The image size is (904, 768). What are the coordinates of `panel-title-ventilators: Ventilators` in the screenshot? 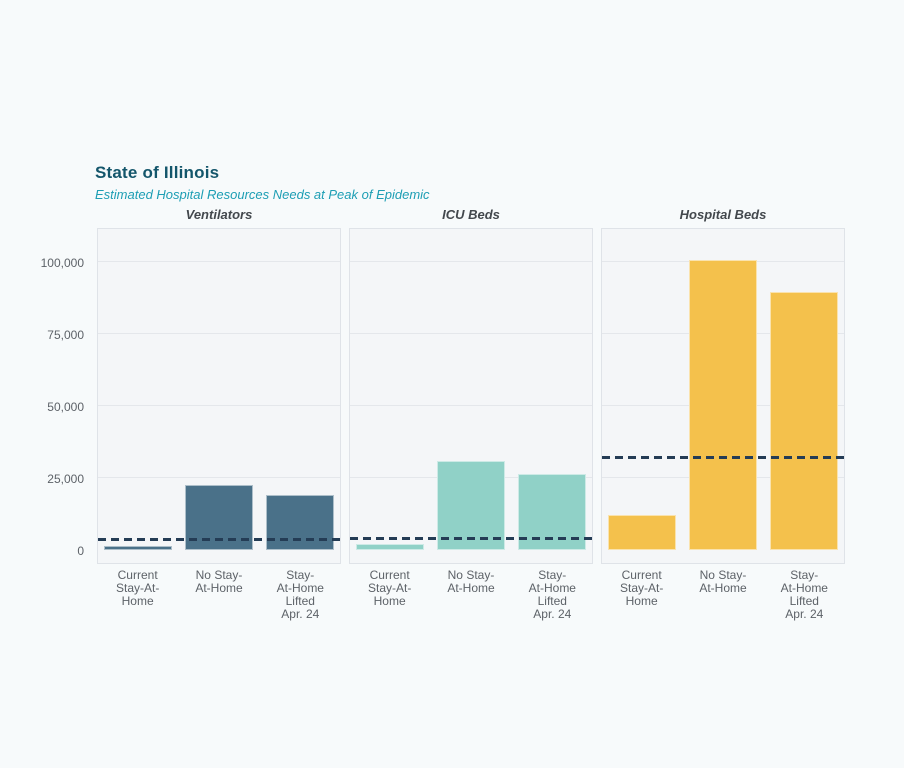 It's located at (219, 214).